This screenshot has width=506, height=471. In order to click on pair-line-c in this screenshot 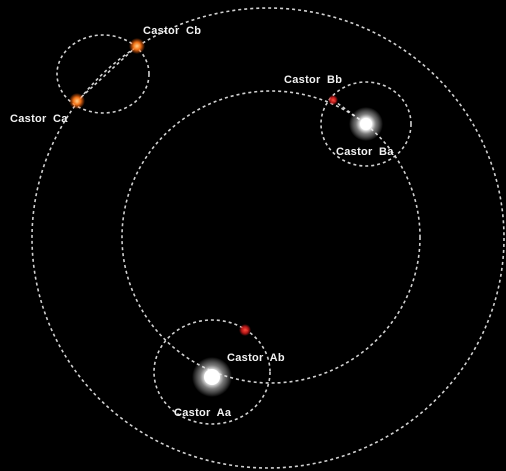, I will do `click(107, 73)`.